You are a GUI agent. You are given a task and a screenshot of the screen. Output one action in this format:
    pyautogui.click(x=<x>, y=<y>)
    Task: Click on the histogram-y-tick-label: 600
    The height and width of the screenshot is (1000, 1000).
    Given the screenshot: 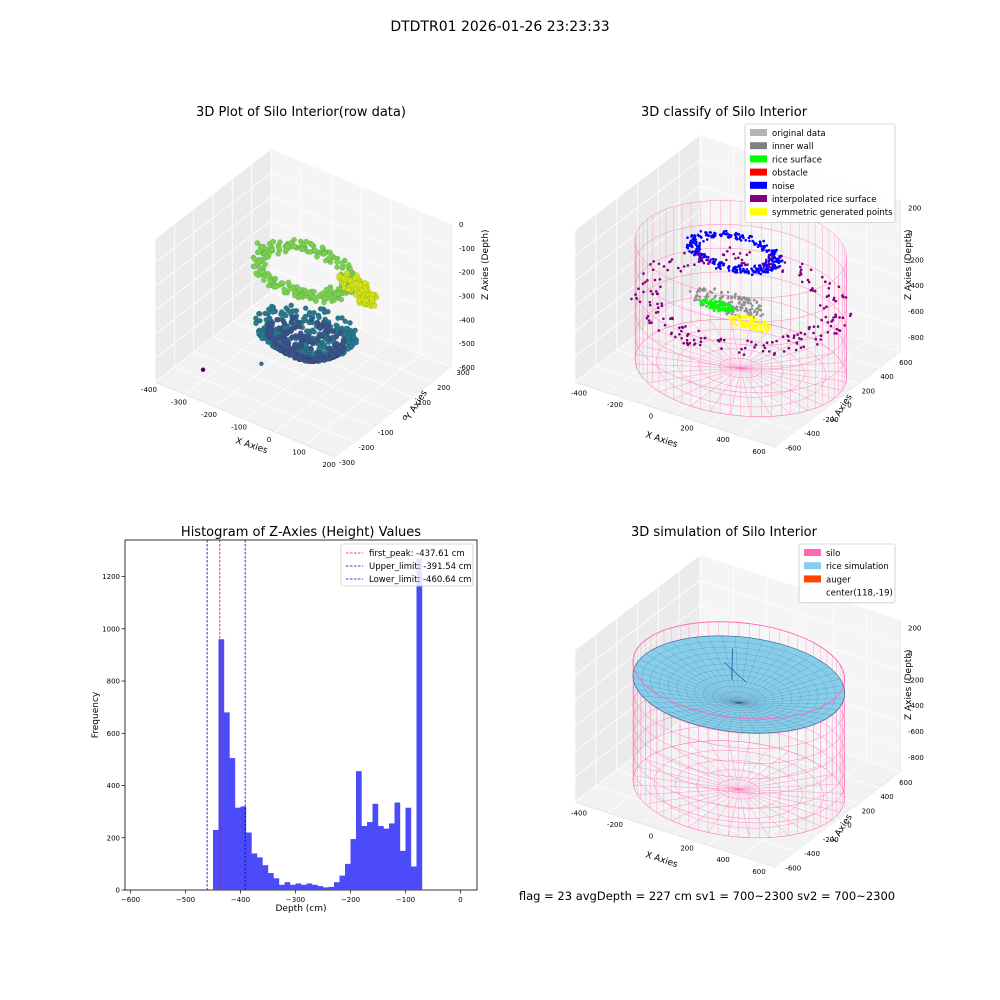 What is the action you would take?
    pyautogui.click(x=113, y=734)
    